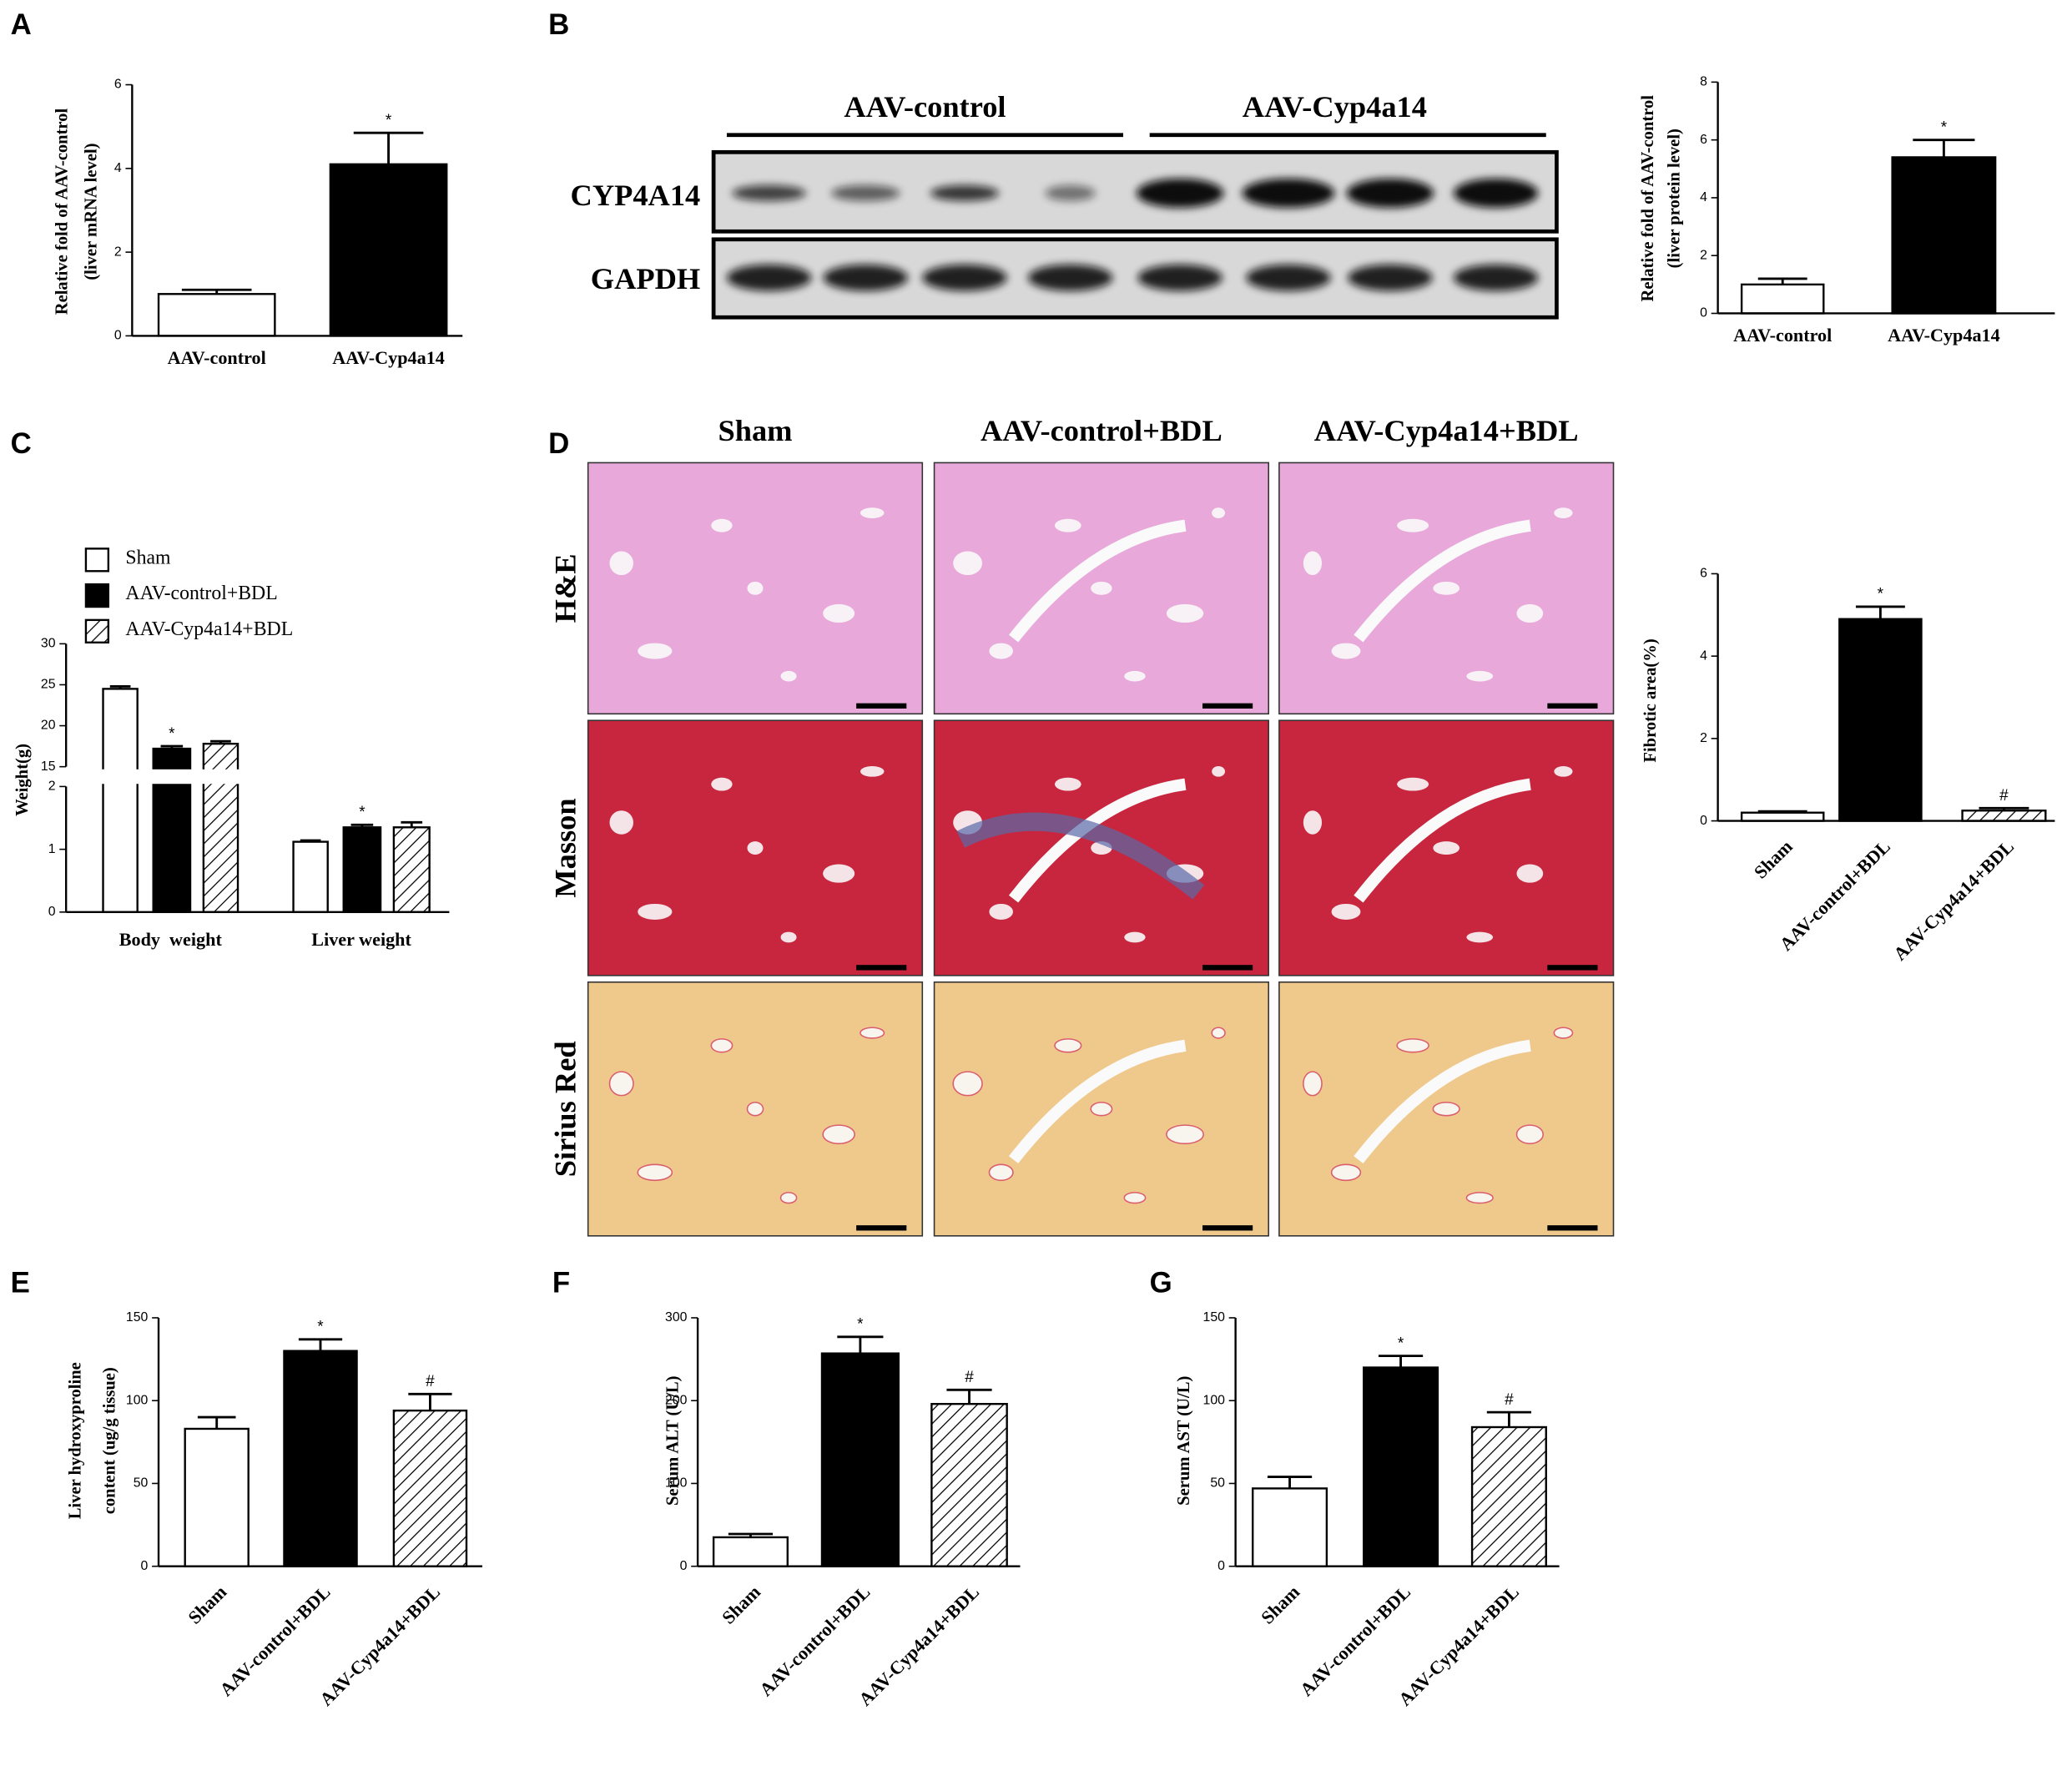 Image resolution: width=2072 pixels, height=1766 pixels. What do you see at coordinates (676, 1483) in the screenshot?
I see `y-tick-label: 100` at bounding box center [676, 1483].